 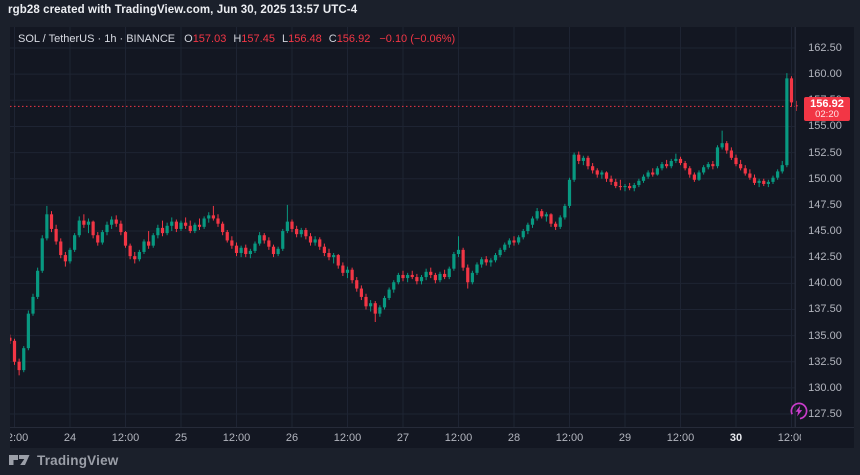 I want to click on time-tick-label: 27, so click(x=403, y=438).